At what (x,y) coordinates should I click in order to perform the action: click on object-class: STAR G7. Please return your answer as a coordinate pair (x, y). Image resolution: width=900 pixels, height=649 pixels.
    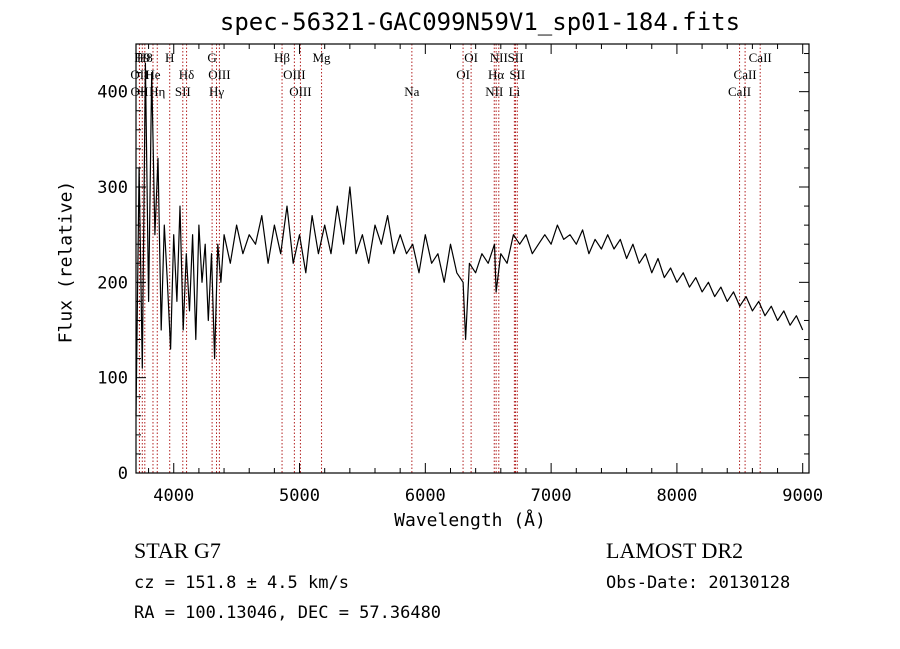
    Looking at the image, I should click on (177, 550).